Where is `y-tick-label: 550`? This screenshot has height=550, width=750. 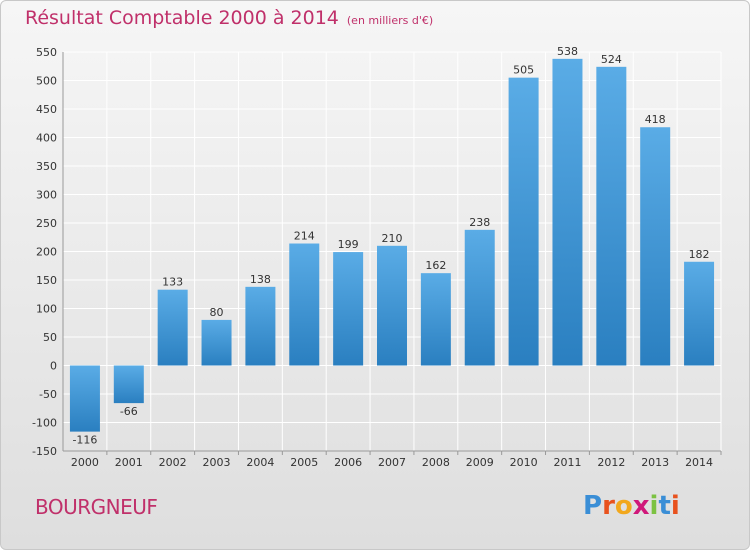 y-tick-label: 550 is located at coordinates (46, 52).